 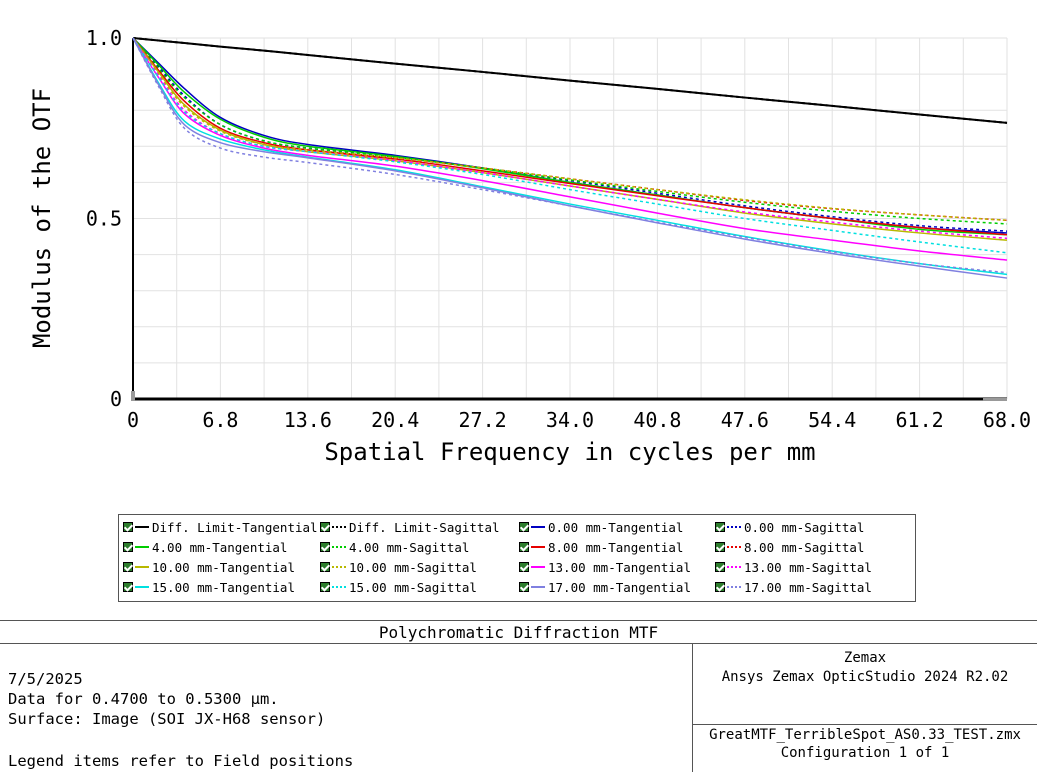 I want to click on y-tick-label: 0, so click(x=116, y=399).